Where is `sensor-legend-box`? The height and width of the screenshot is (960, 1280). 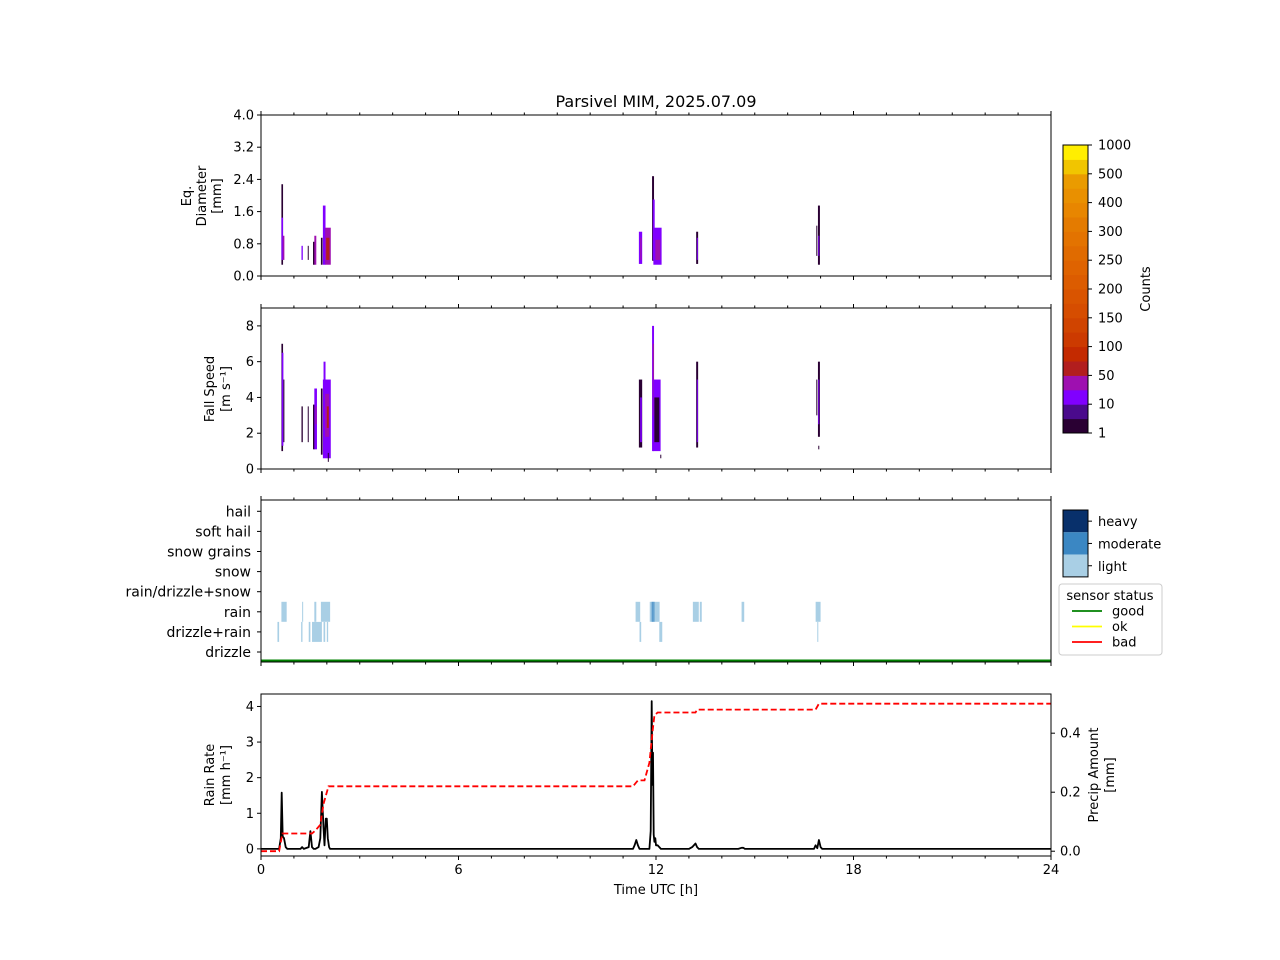 sensor-legend-box is located at coordinates (1110, 619).